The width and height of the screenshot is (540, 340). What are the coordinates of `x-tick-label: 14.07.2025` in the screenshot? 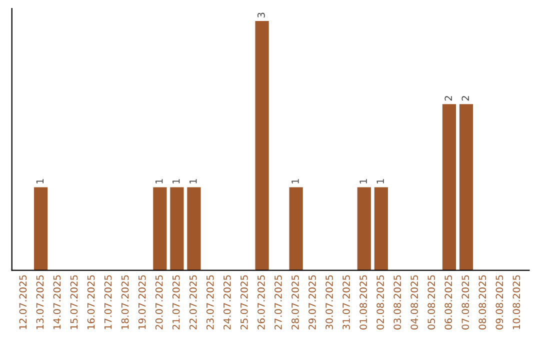 It's located at (57, 302).